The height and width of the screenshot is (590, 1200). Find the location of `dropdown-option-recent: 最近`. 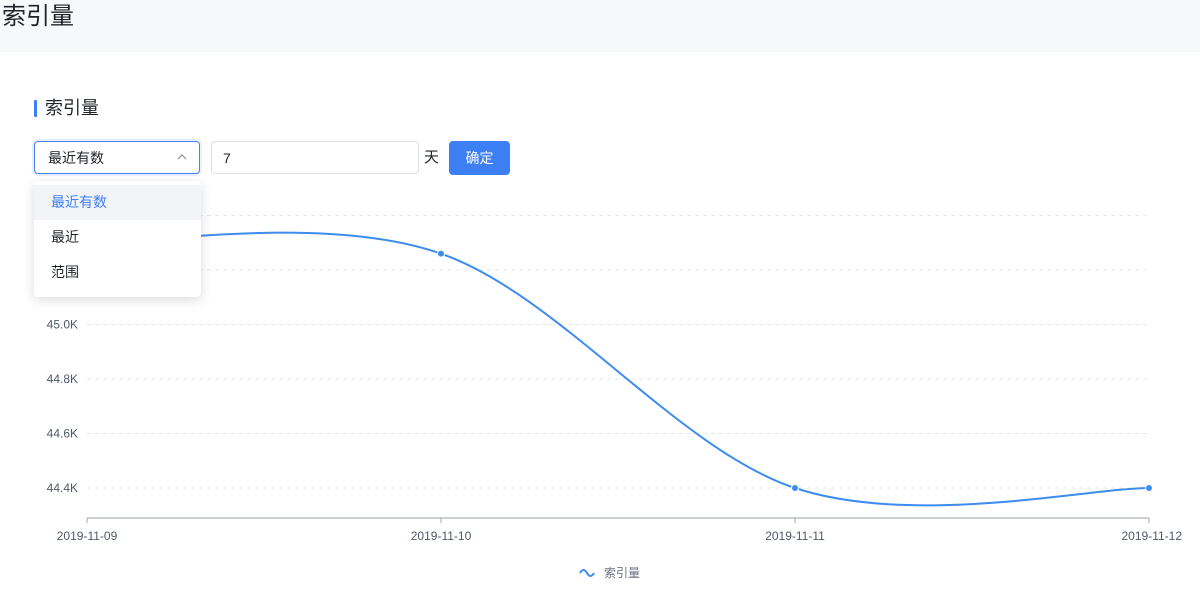

dropdown-option-recent: 最近 is located at coordinates (65, 237).